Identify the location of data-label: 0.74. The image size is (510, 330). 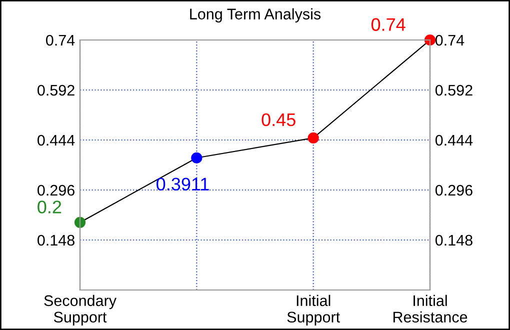
(388, 24).